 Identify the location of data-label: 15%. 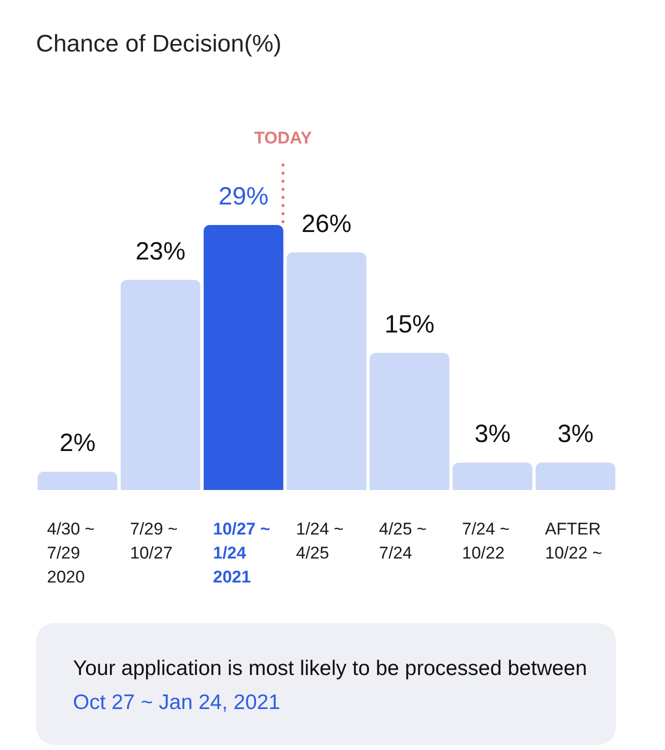
(409, 324).